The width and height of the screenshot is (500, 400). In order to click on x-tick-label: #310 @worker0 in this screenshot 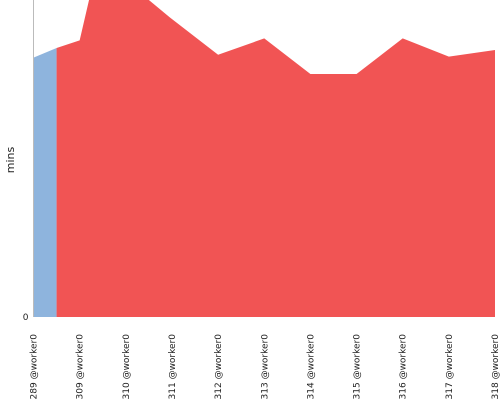, I will do `click(127, 367)`.